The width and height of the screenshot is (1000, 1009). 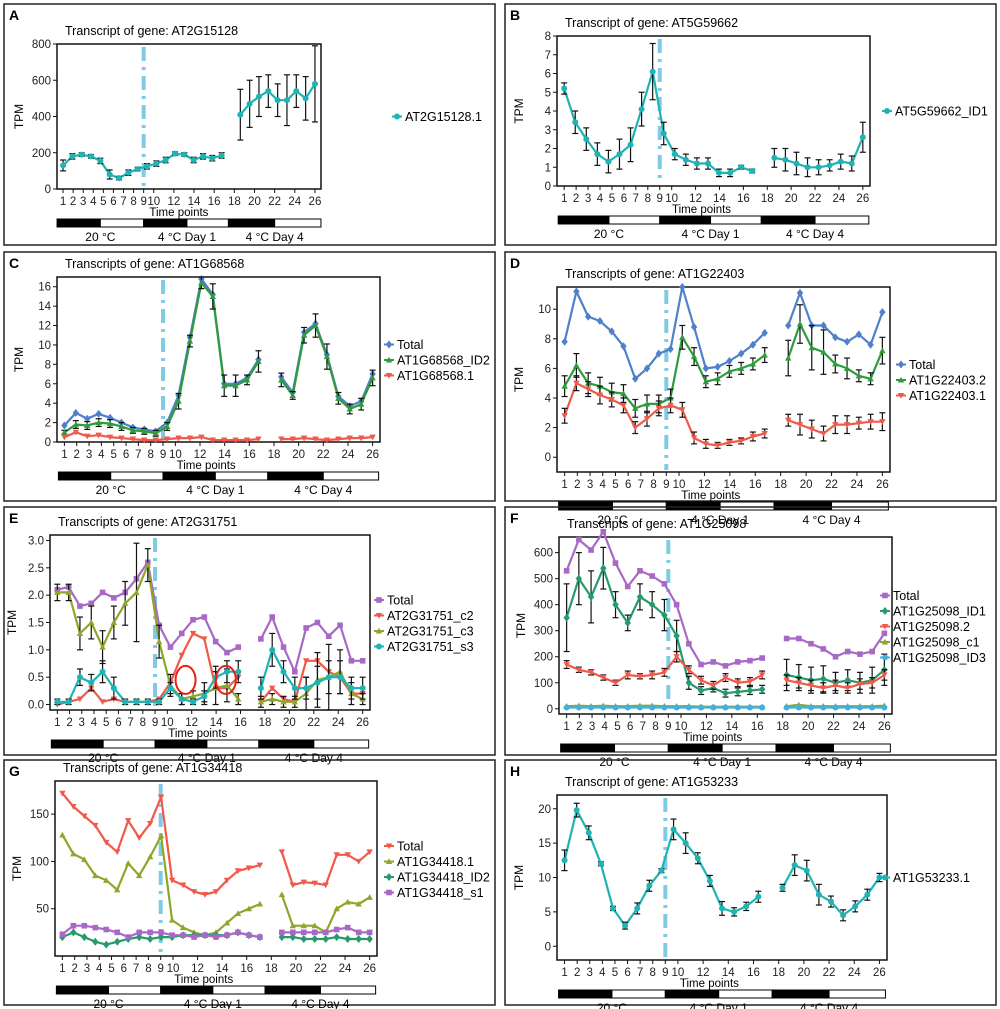 I want to click on legend-label: AT1G34418_s1, so click(x=440, y=893).